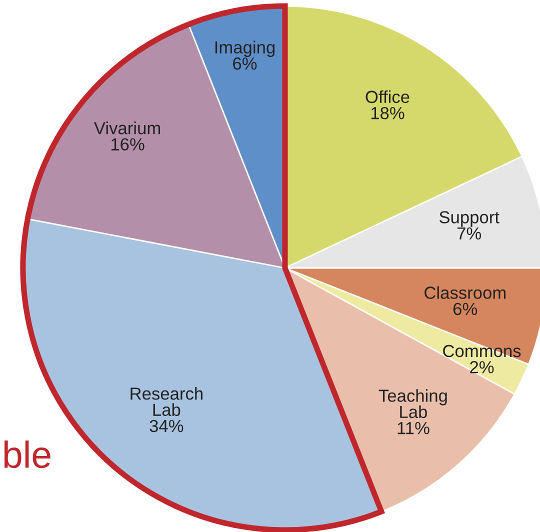  What do you see at coordinates (27, 454) in the screenshot?
I see `text: ble` at bounding box center [27, 454].